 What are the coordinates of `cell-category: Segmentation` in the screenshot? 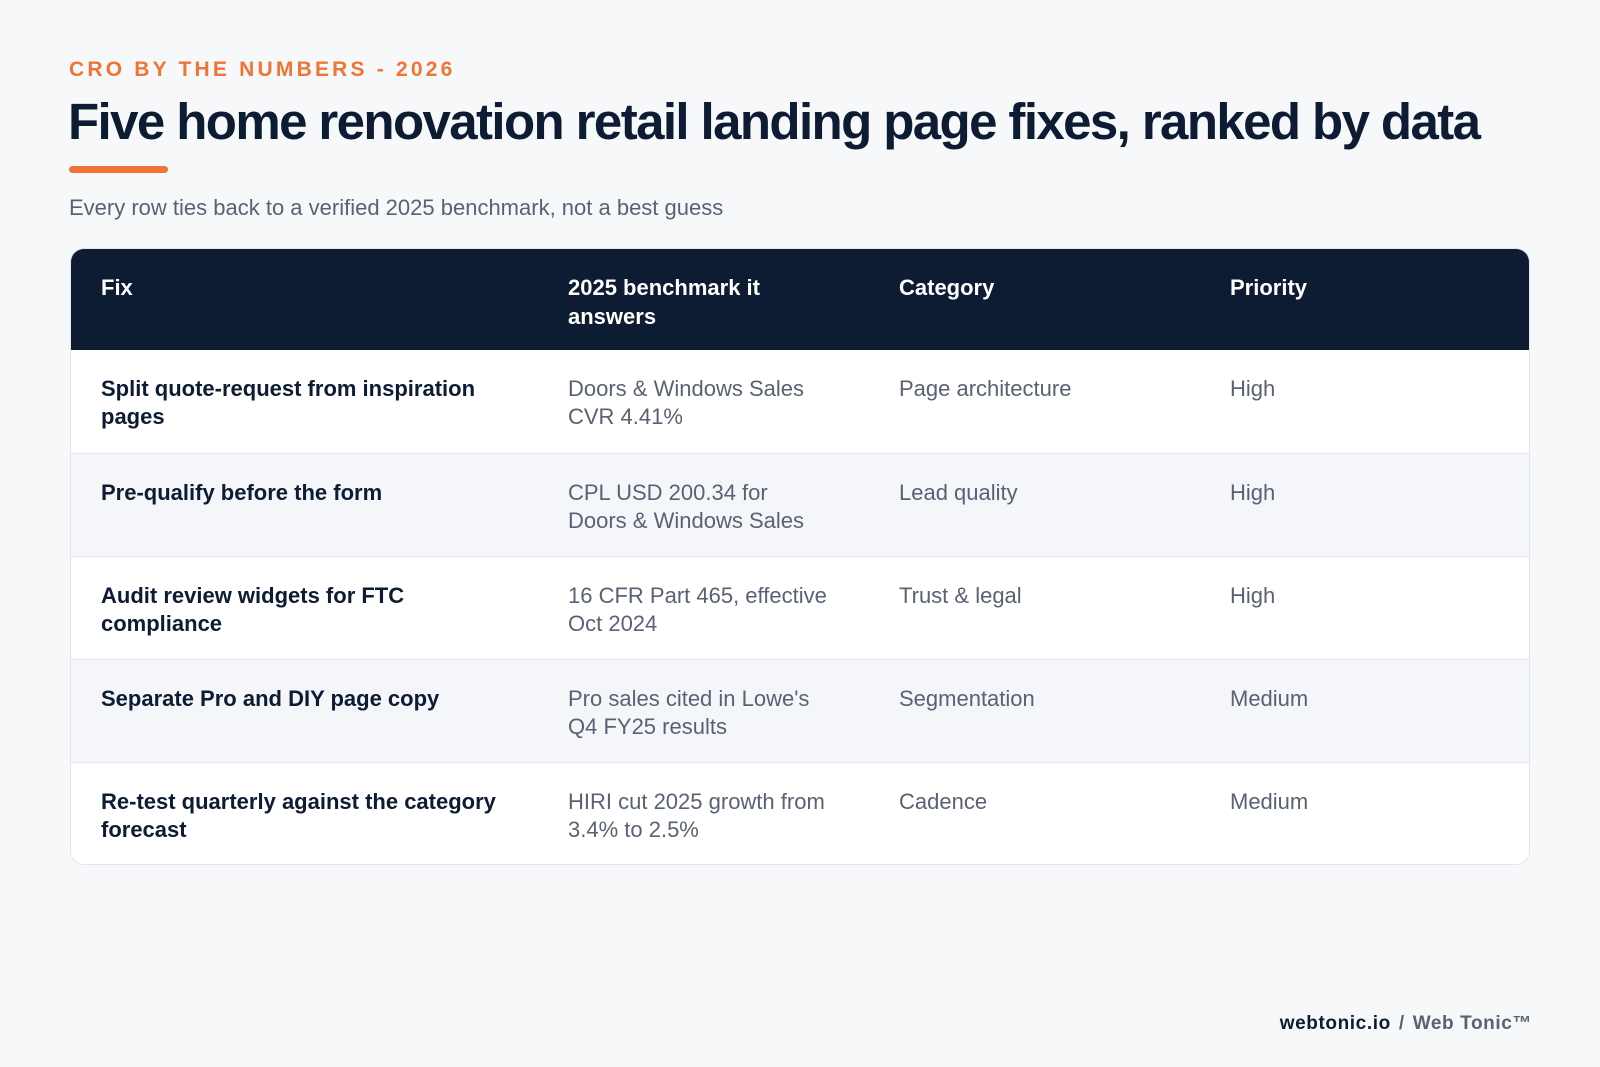 It's located at (967, 698).